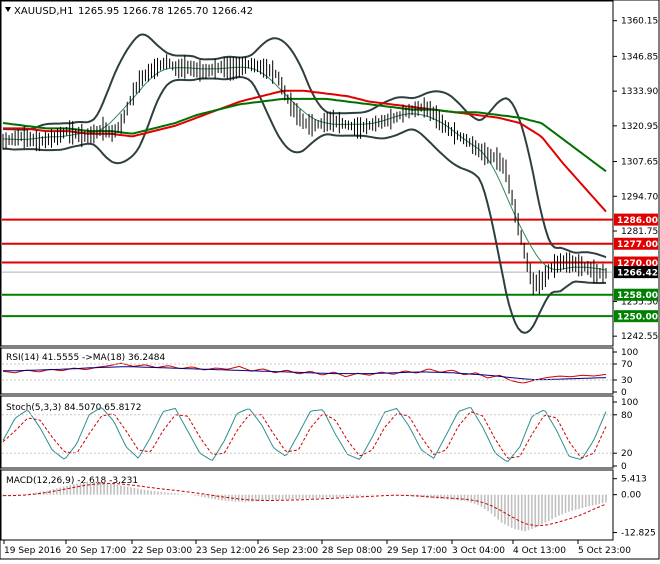  Describe the element at coordinates (639, 127) in the screenshot. I see `price-tick-label: 1320.95` at that location.